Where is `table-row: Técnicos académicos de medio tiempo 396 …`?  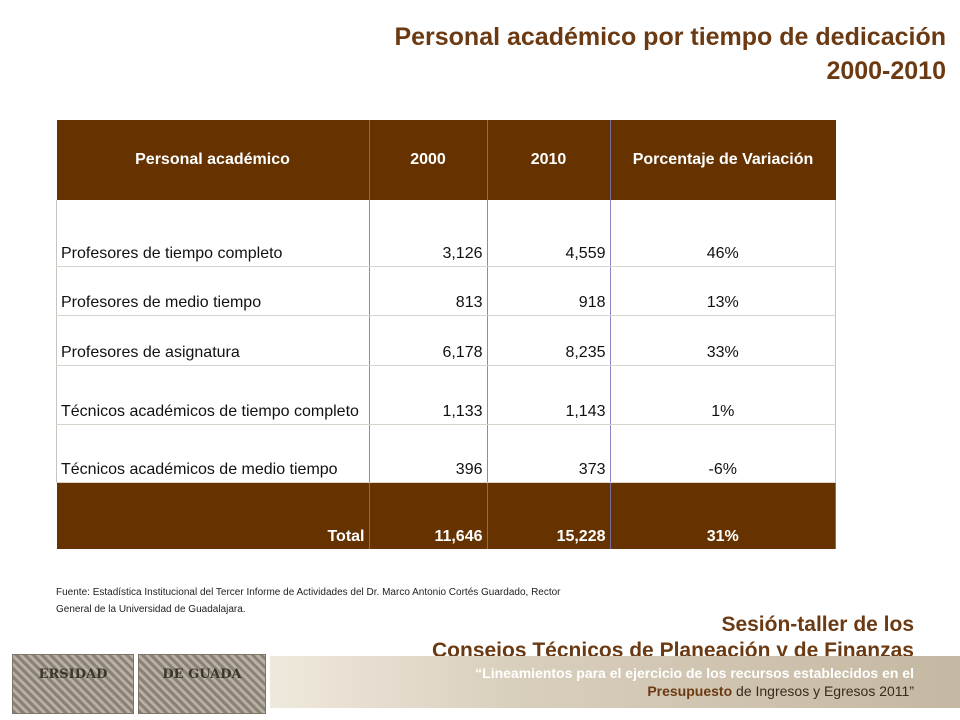
table-row: Técnicos académicos de medio tiempo 396 … is located at coordinates (446, 453).